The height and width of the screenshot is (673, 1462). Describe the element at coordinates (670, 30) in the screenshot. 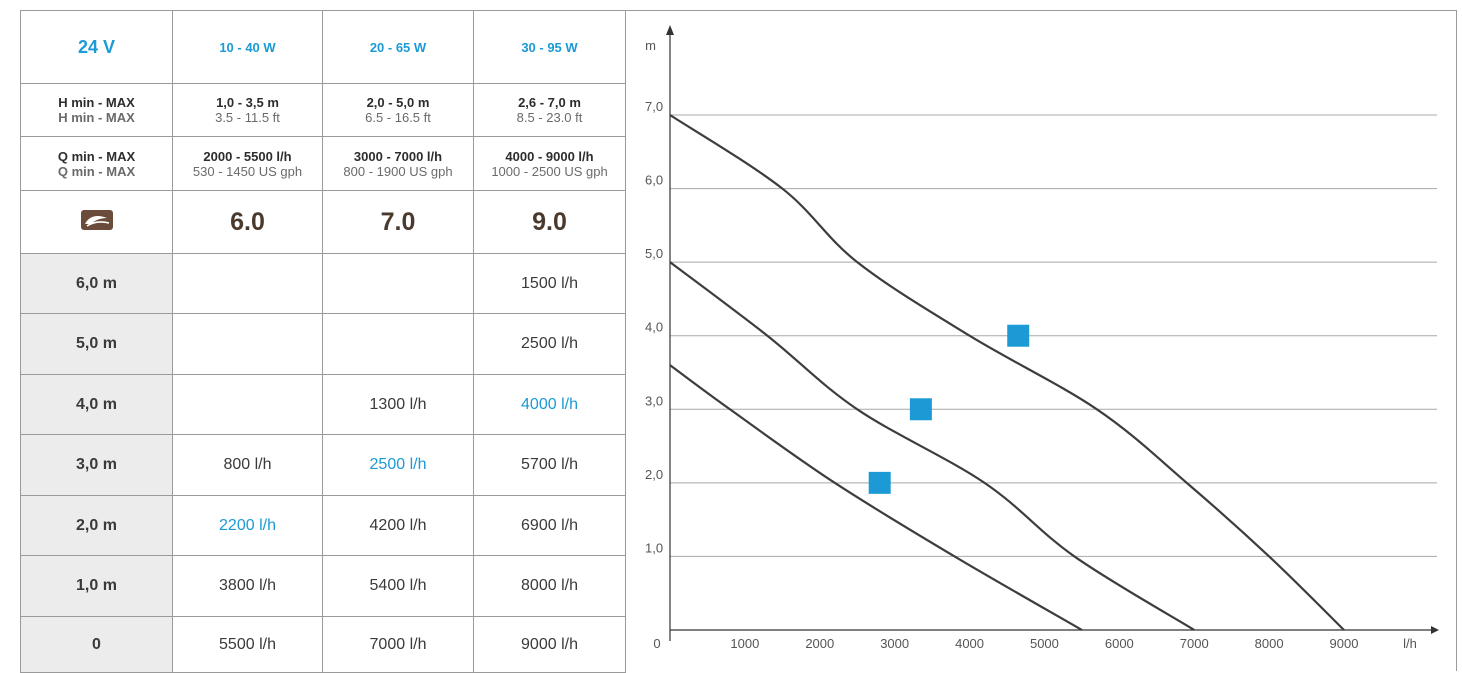

I see `y-axis-arrow-icon` at that location.